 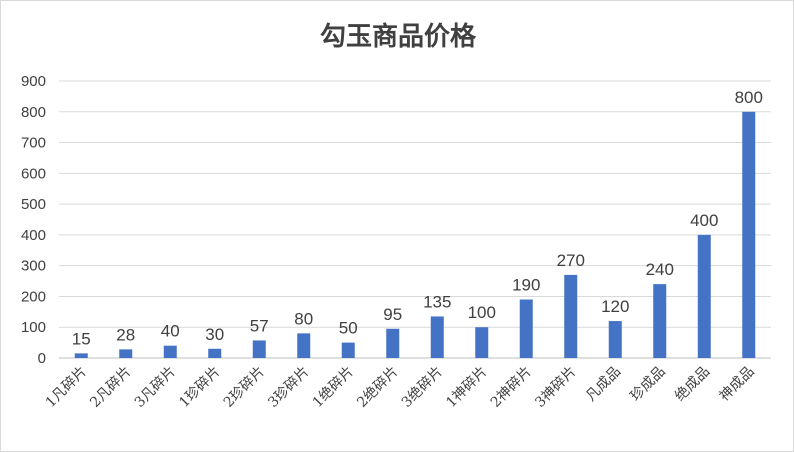 I want to click on y-tick-label: 300, so click(x=33, y=266).